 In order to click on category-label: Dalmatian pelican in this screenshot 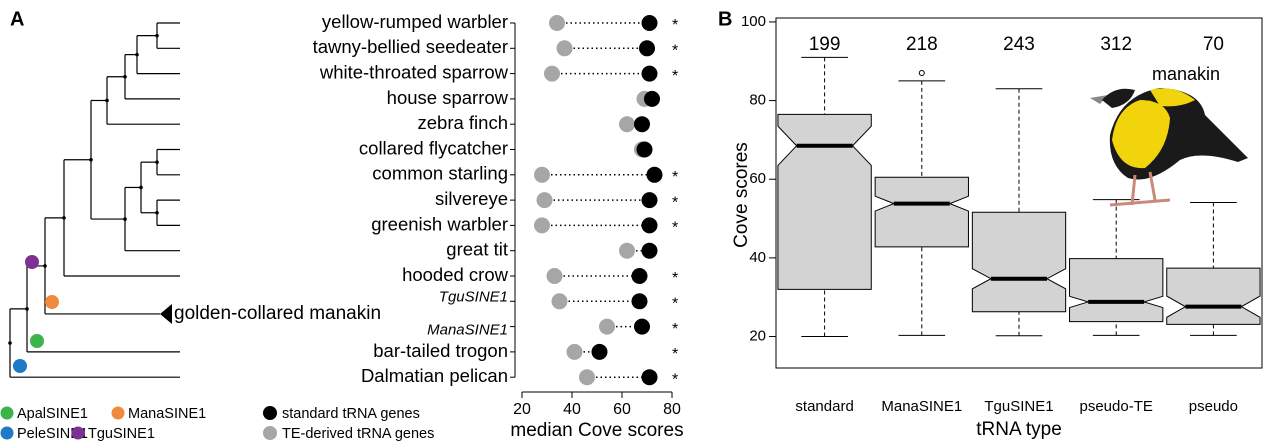, I will do `click(434, 375)`.